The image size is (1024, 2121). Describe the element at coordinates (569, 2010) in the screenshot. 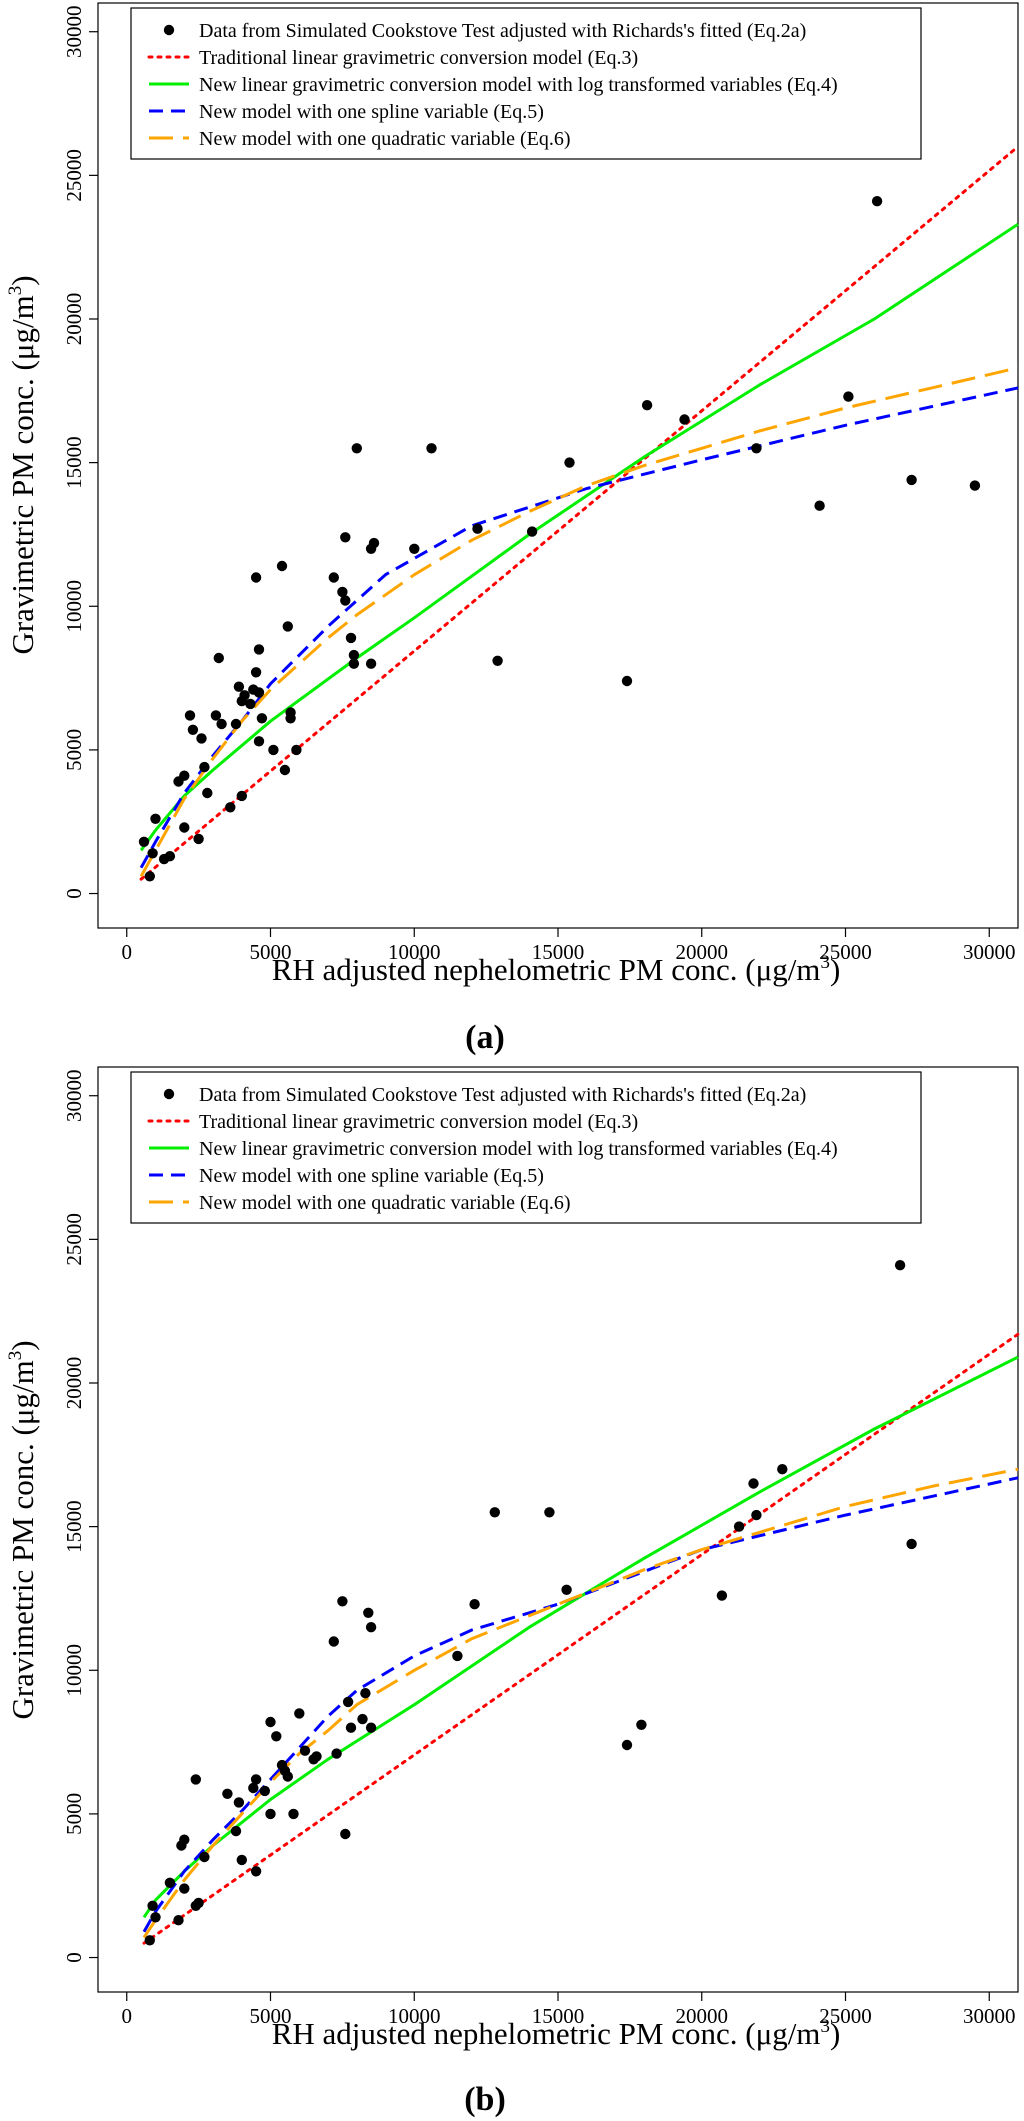

I see `x-axis-b: 0 5000 10000 15000 20000 25000 30000` at that location.